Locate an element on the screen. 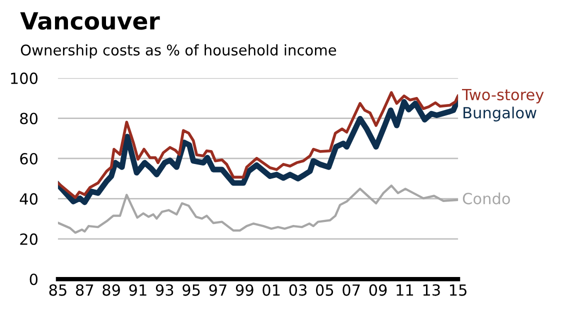 The image size is (574, 328). y-tick-label: 80 is located at coordinates (29, 118).